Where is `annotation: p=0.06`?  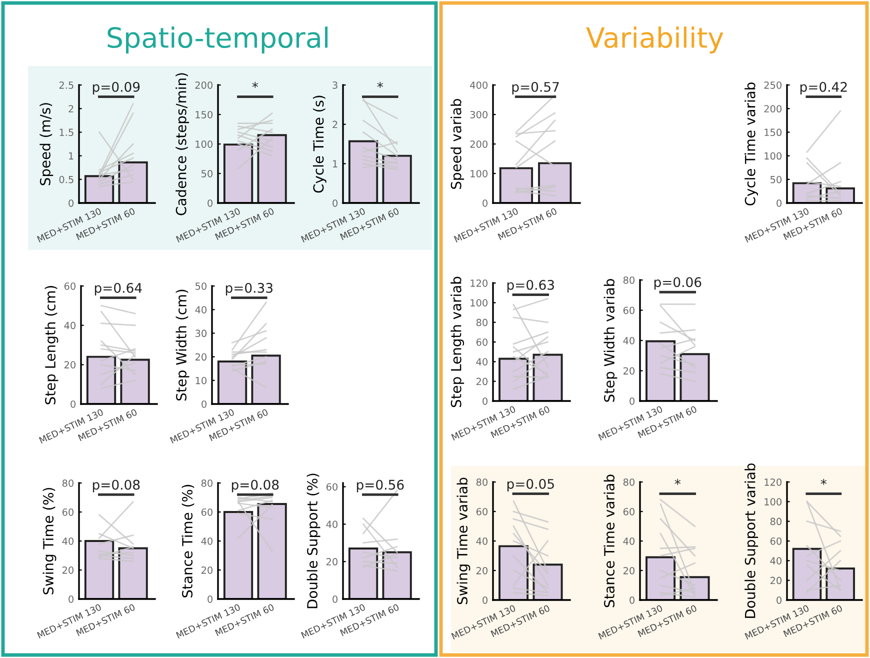 annotation: p=0.06 is located at coordinates (678, 283).